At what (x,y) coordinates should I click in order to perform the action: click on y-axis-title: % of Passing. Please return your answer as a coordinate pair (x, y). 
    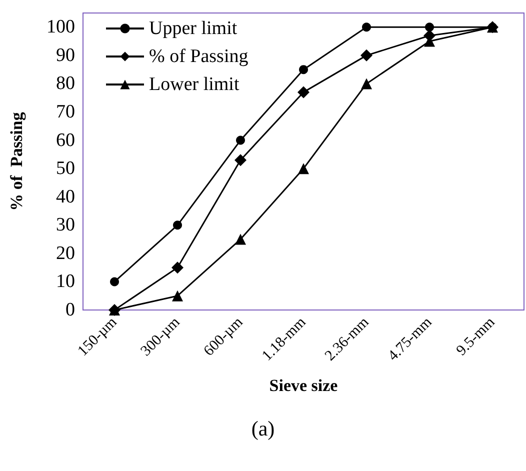
    Looking at the image, I should click on (16, 161).